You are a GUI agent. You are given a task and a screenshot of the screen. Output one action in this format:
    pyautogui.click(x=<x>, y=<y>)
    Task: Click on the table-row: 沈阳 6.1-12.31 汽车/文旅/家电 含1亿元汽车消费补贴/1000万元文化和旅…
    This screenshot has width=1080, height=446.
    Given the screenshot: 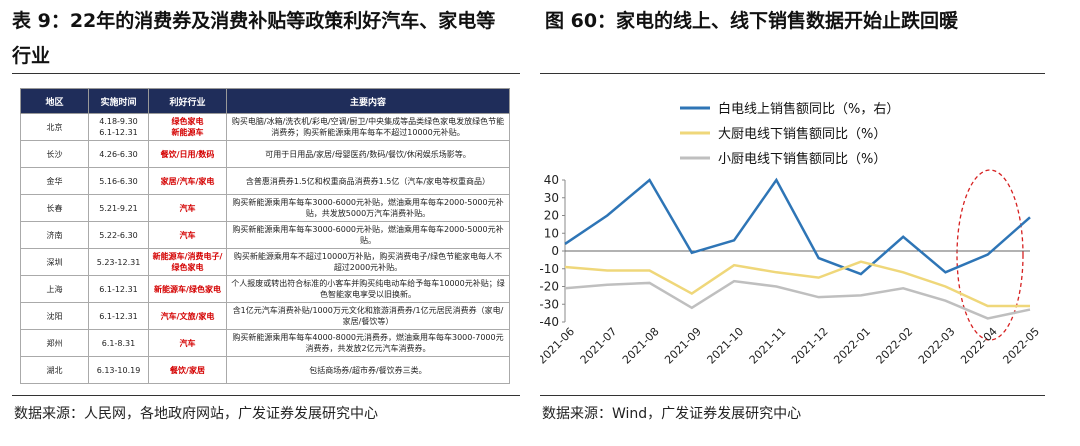 What is the action you would take?
    pyautogui.click(x=265, y=316)
    